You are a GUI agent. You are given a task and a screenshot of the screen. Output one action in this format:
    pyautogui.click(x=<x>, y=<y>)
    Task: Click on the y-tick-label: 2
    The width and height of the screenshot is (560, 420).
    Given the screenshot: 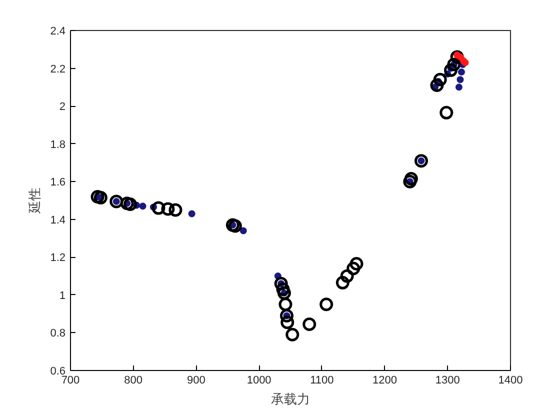 What is the action you would take?
    pyautogui.click(x=62, y=107)
    